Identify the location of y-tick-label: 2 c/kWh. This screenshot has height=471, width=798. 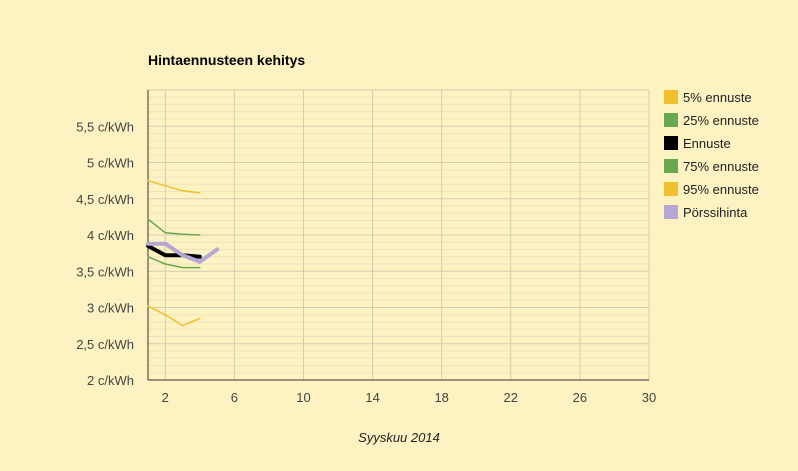
(110, 380).